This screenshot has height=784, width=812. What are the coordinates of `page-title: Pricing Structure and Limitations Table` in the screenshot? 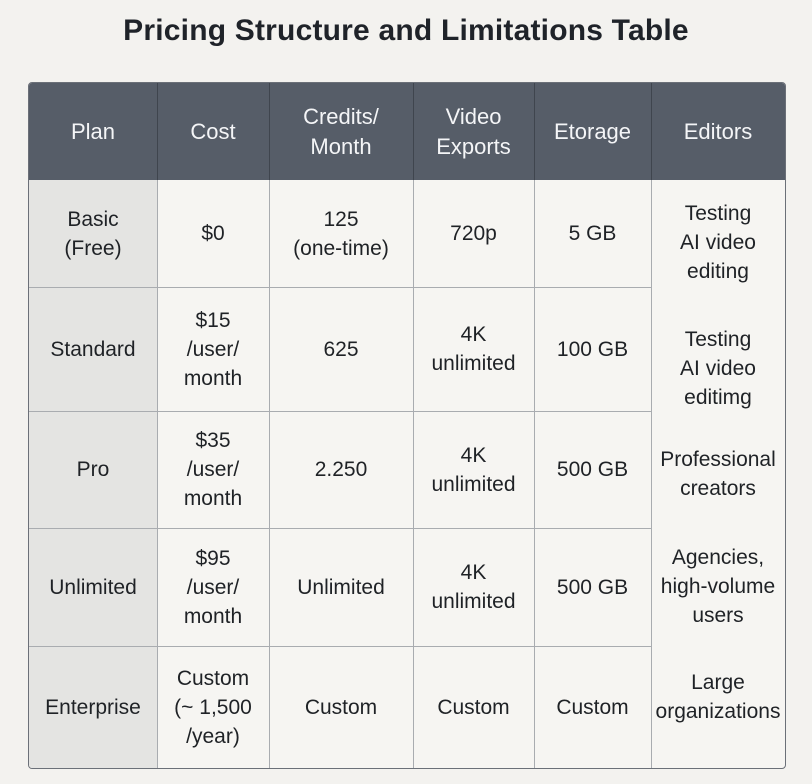 It's located at (406, 30).